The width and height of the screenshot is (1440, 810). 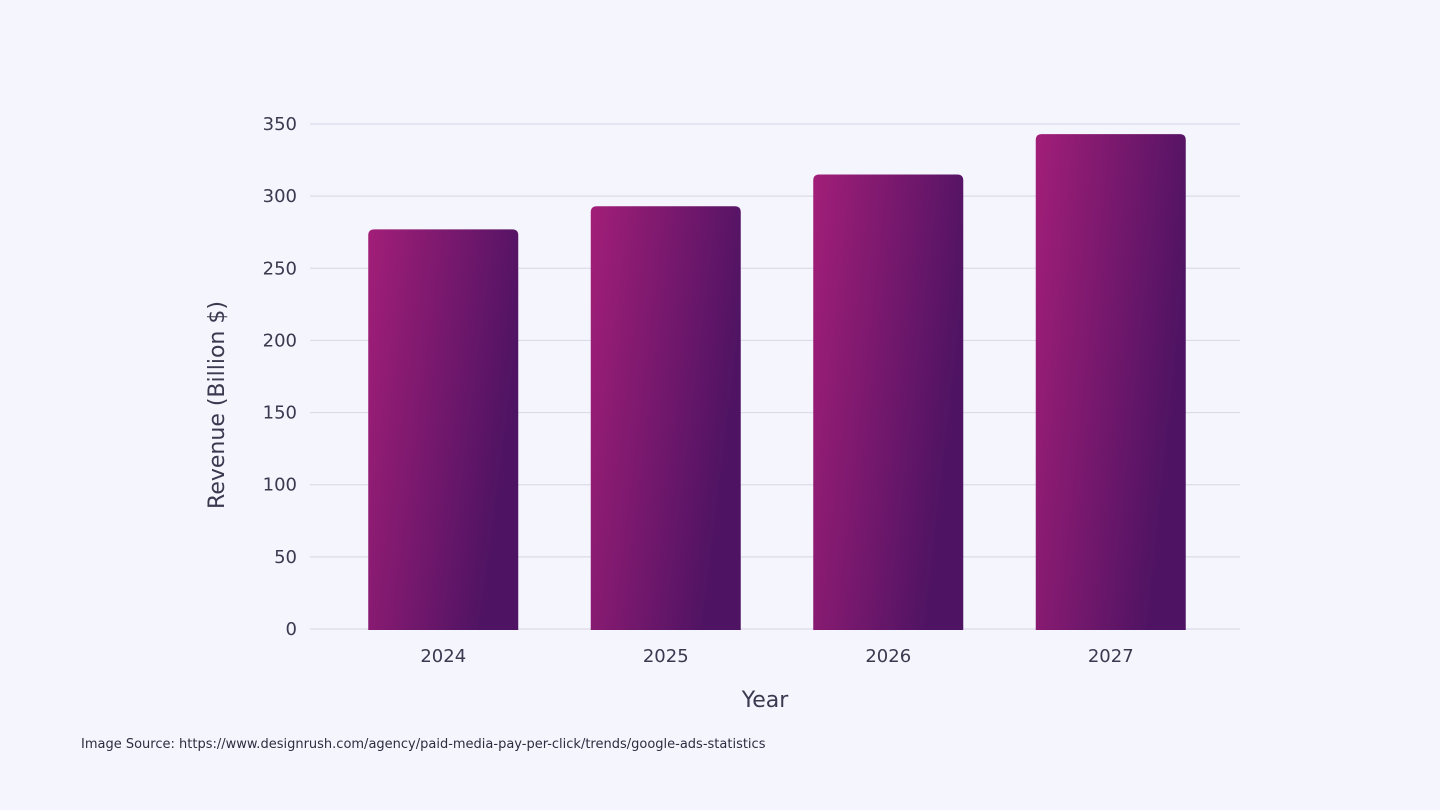 What do you see at coordinates (291, 629) in the screenshot?
I see `y-tick-label: 0` at bounding box center [291, 629].